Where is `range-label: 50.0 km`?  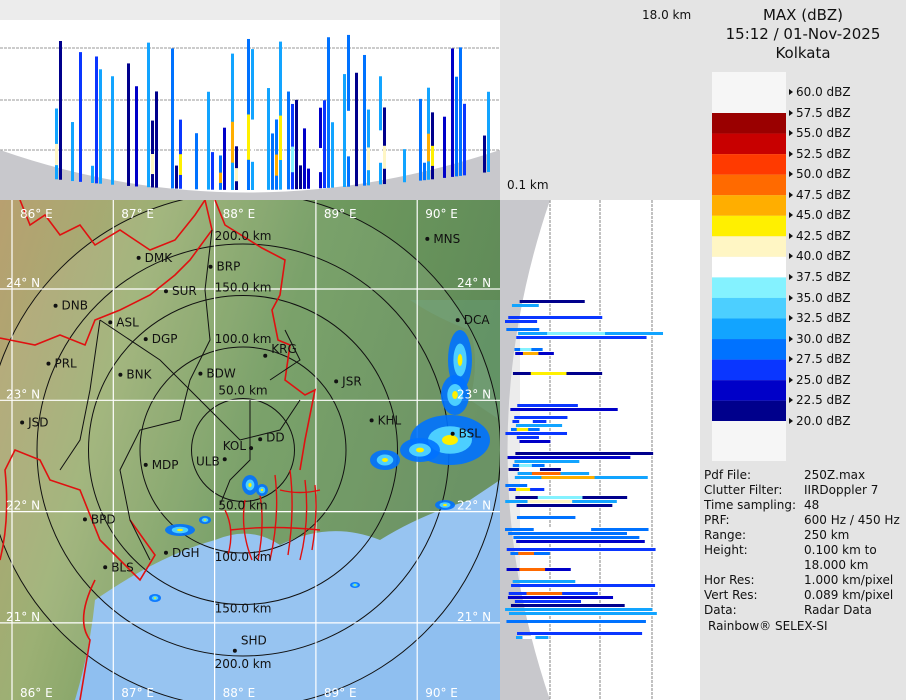
range-label: 50.0 km is located at coordinates (242, 391).